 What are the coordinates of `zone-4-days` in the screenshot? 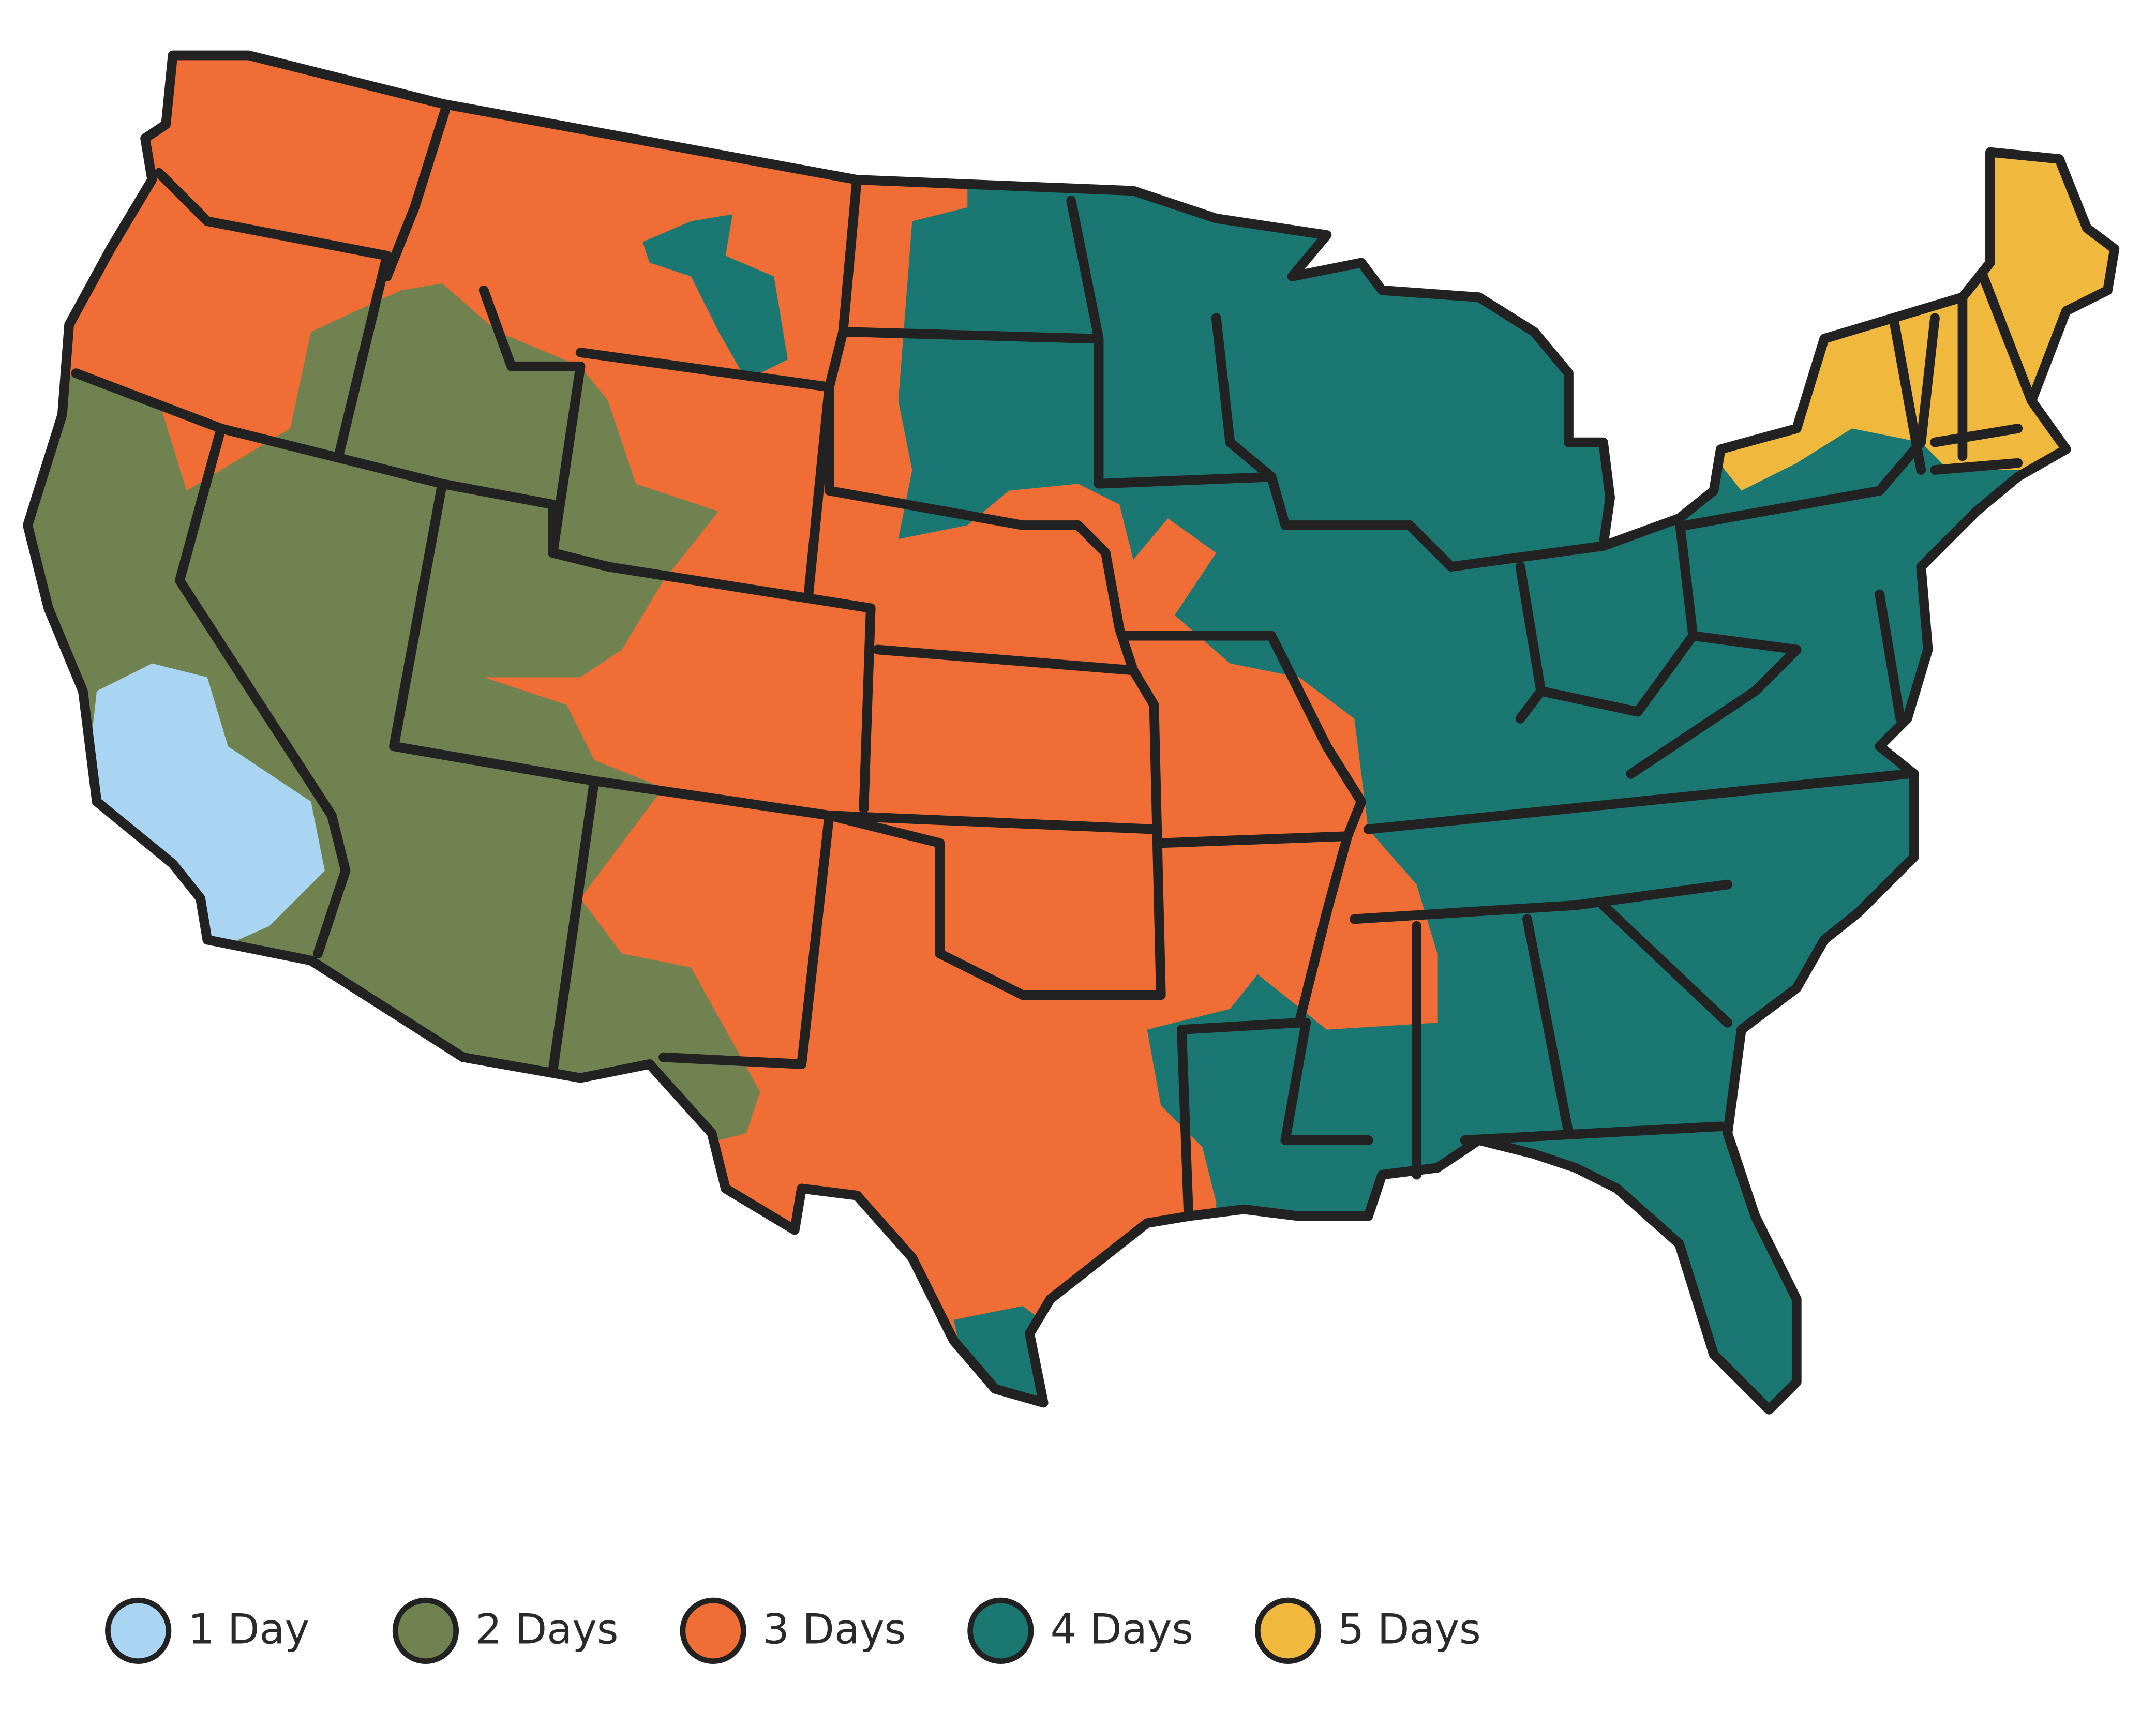 It's located at (715, 297).